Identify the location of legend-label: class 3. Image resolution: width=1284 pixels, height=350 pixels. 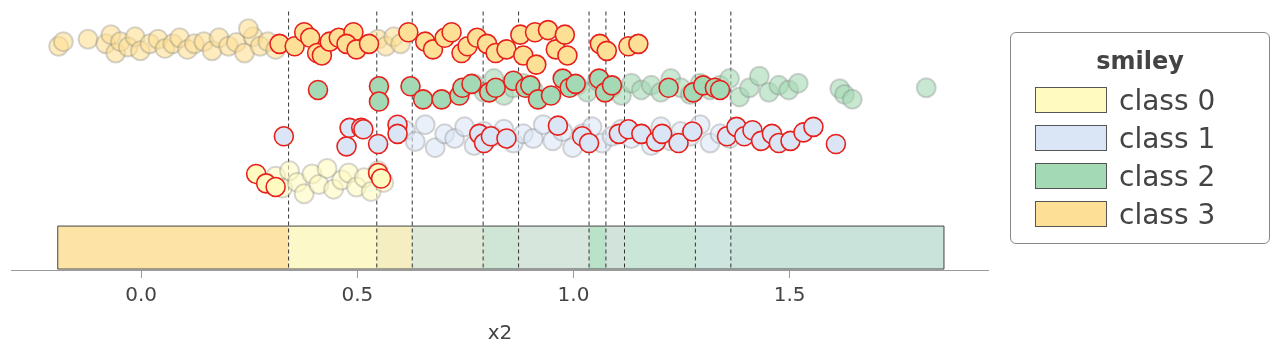
(1167, 214).